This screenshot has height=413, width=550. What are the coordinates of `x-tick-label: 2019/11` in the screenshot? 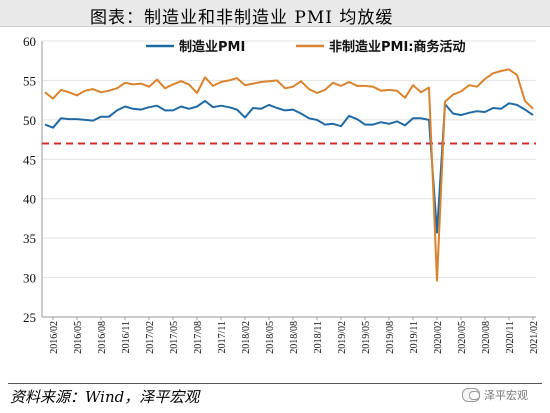 It's located at (414, 337).